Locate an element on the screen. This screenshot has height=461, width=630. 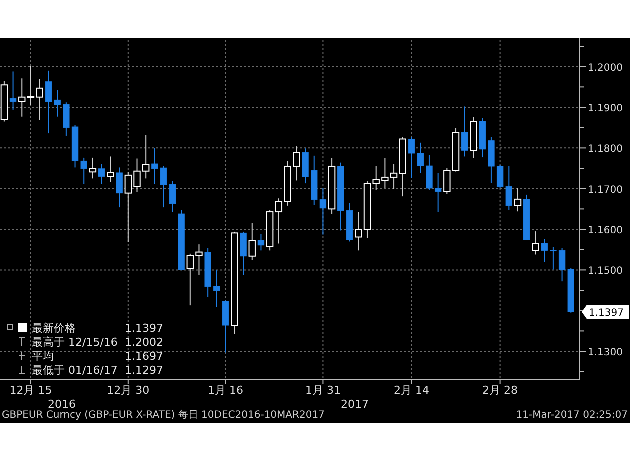
text: 2017 is located at coordinates (355, 404).